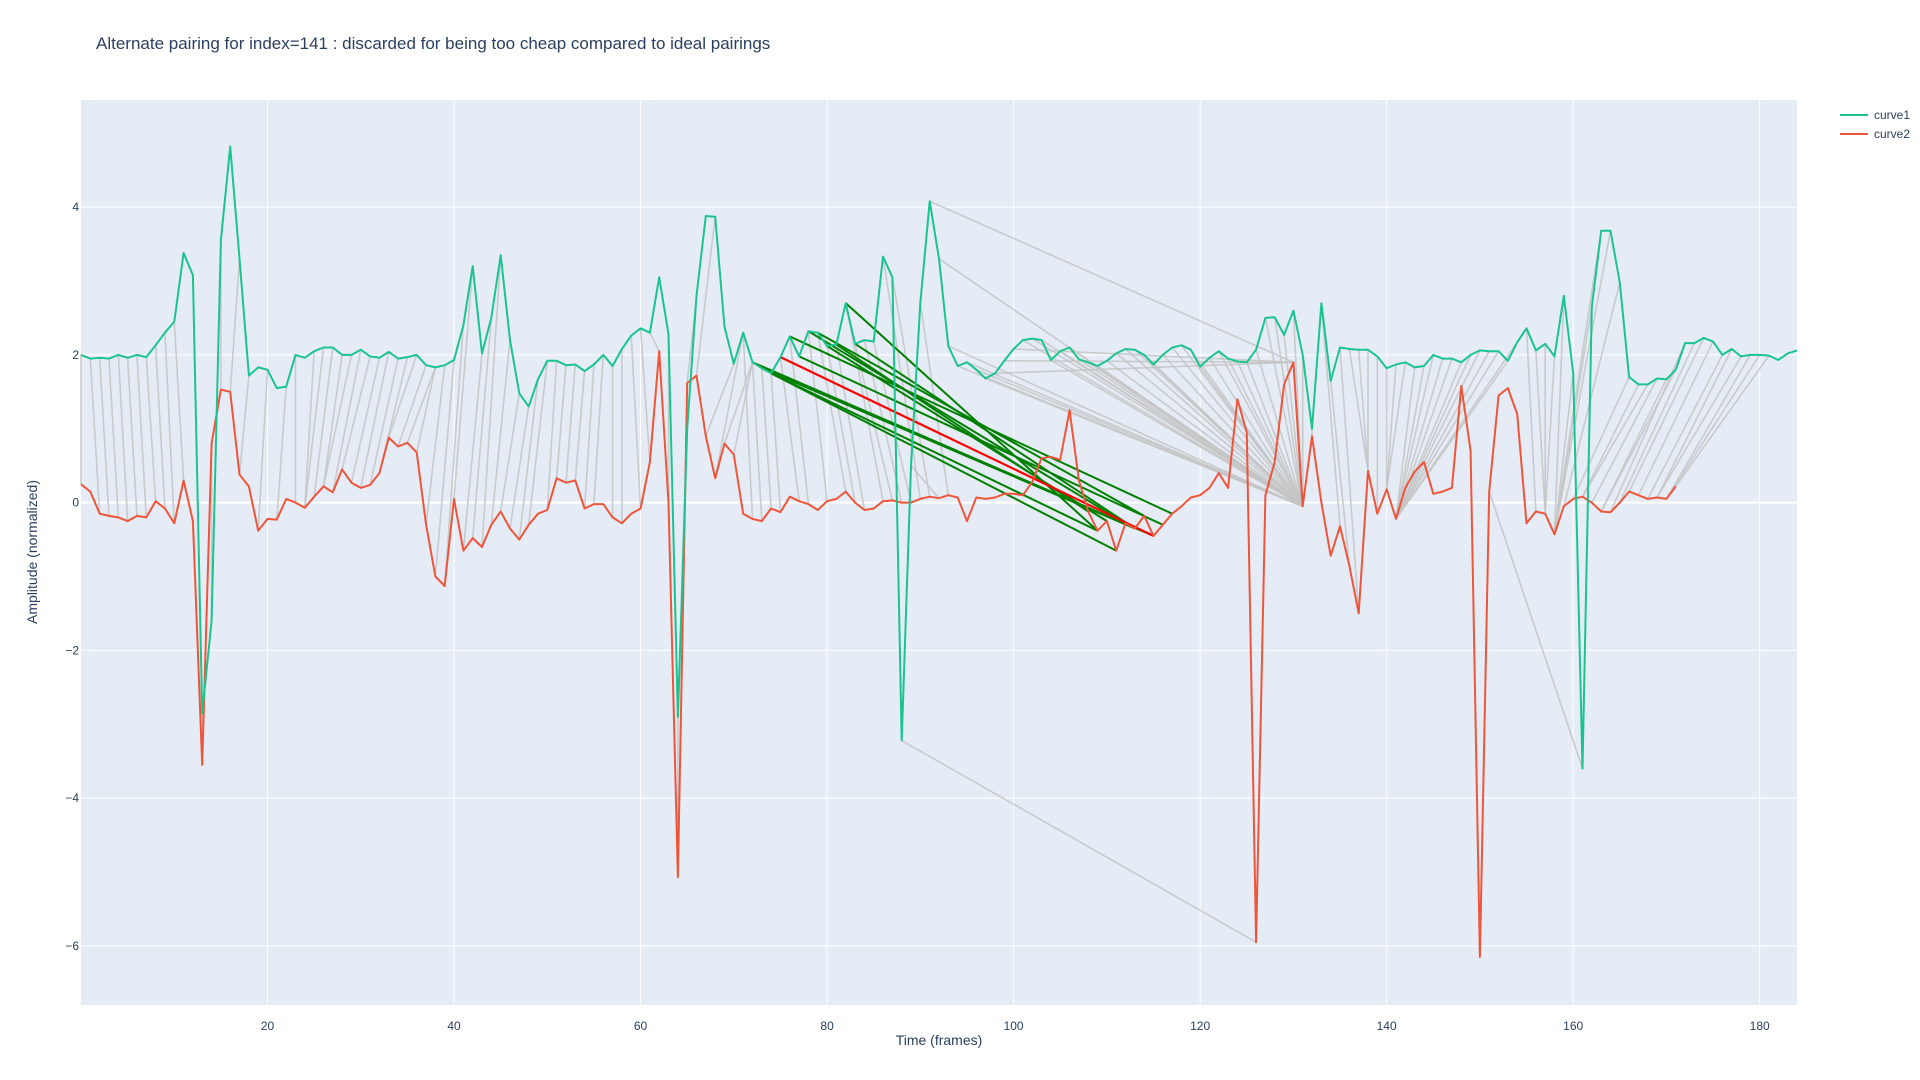  I want to click on legend-label-curve1: curve1, so click(1892, 115).